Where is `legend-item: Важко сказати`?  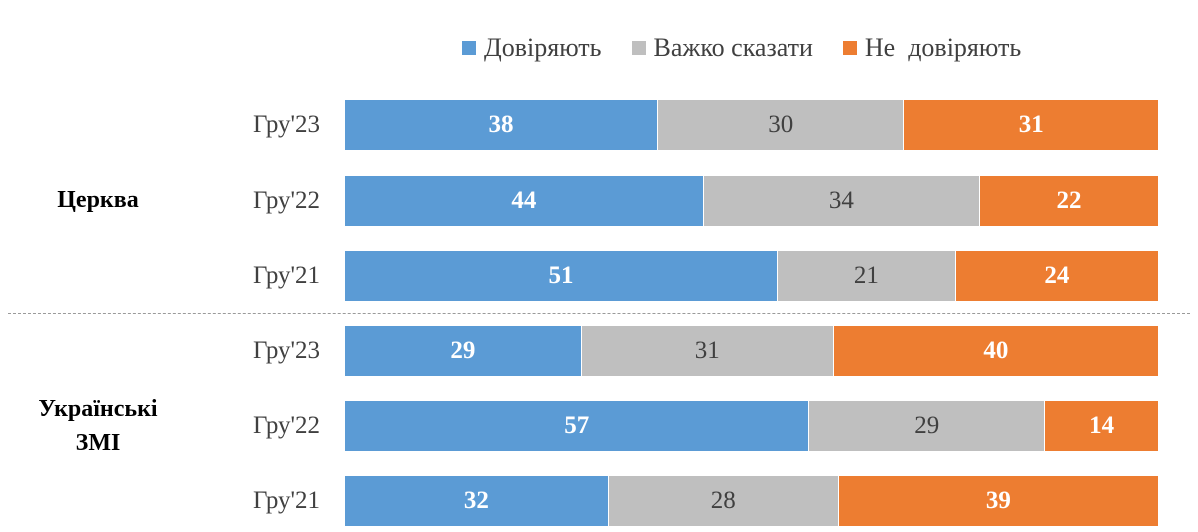 legend-item: Важко сказати is located at coordinates (722, 48).